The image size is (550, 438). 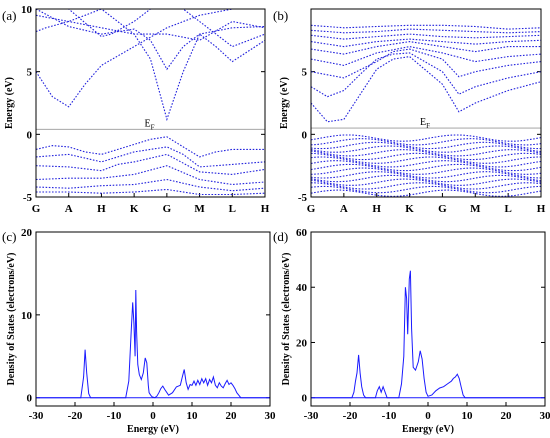 I want to click on panel-label: (a), so click(x=9, y=15).